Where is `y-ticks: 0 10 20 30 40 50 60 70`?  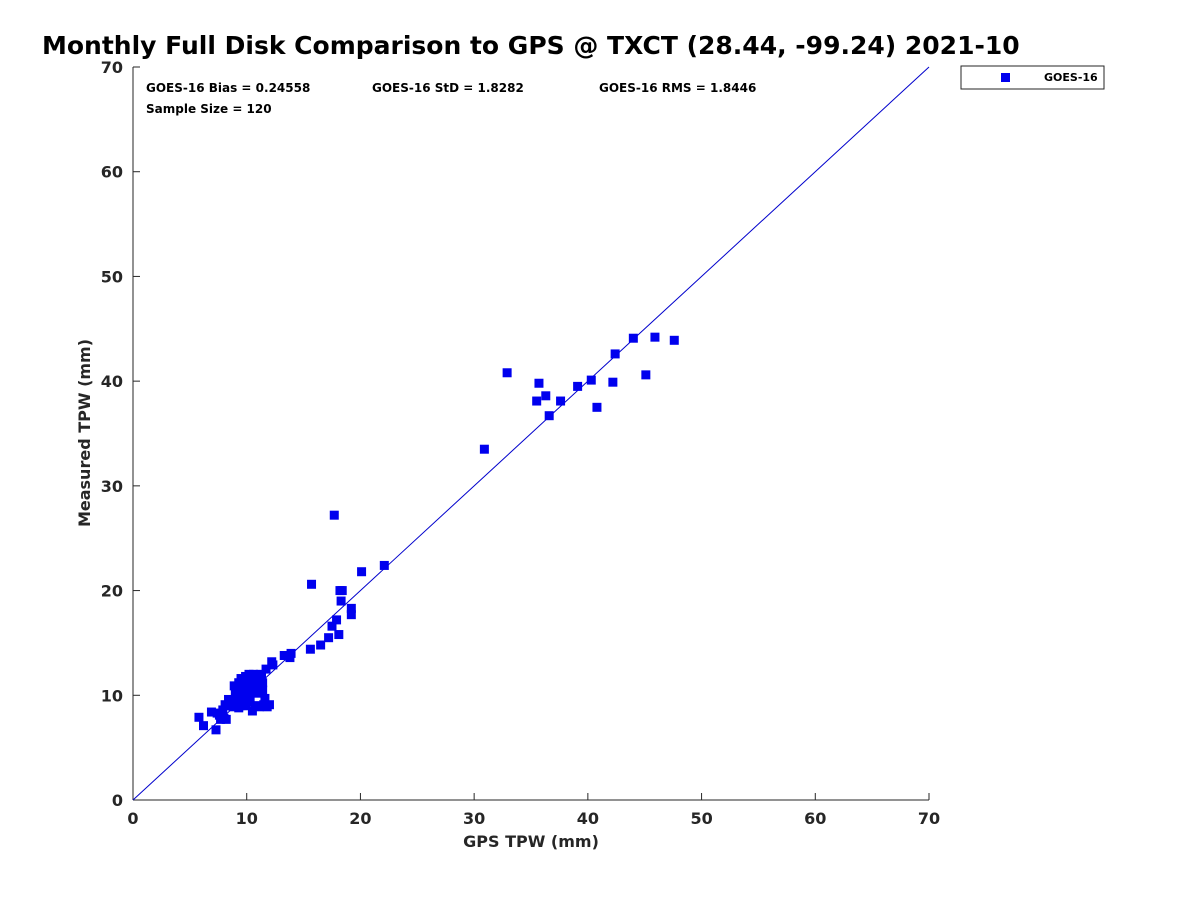
y-ticks: 0 10 20 30 40 50 60 70 is located at coordinates (120, 434).